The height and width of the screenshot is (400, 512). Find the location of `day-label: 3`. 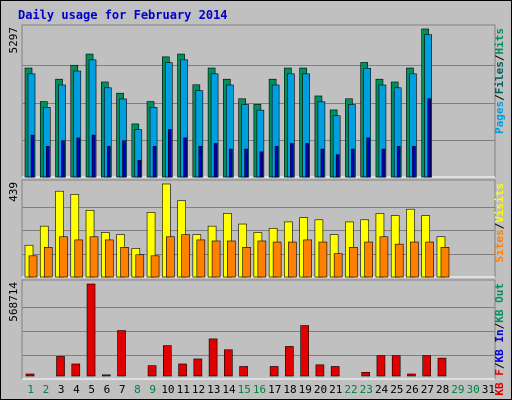

day-label: 3 is located at coordinates (61, 389).